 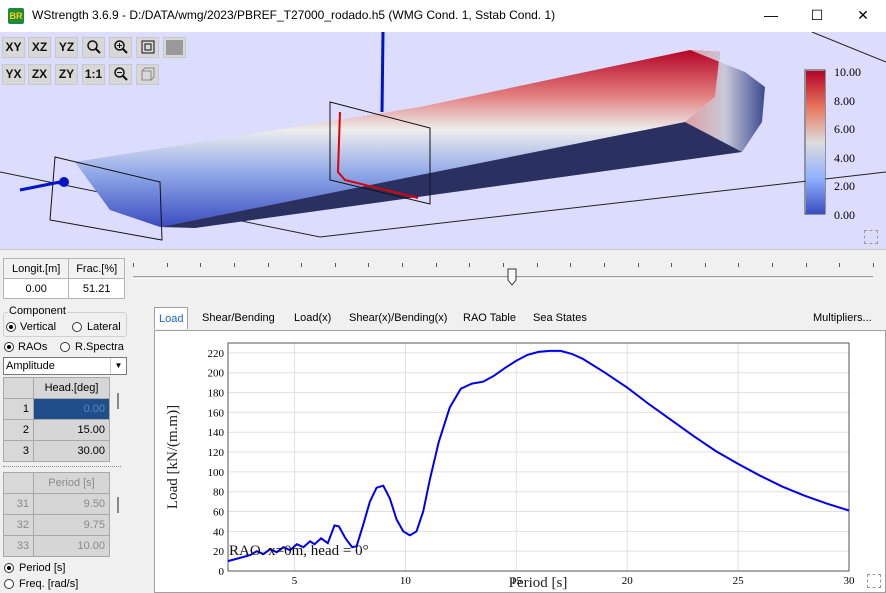 I want to click on heading-table: Head.[deg] 1 0.00 2 15.00 3 30.00, so click(x=56, y=419).